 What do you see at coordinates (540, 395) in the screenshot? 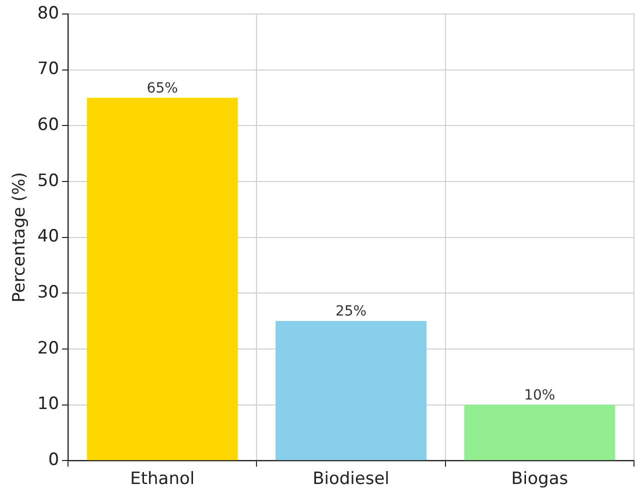
I see `data-label: 10%` at bounding box center [540, 395].